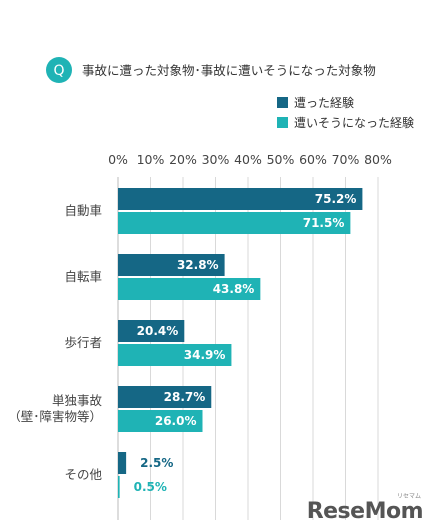 The image size is (433, 528). Describe the element at coordinates (118, 159) in the screenshot. I see `x-tick-label: 0%` at that location.